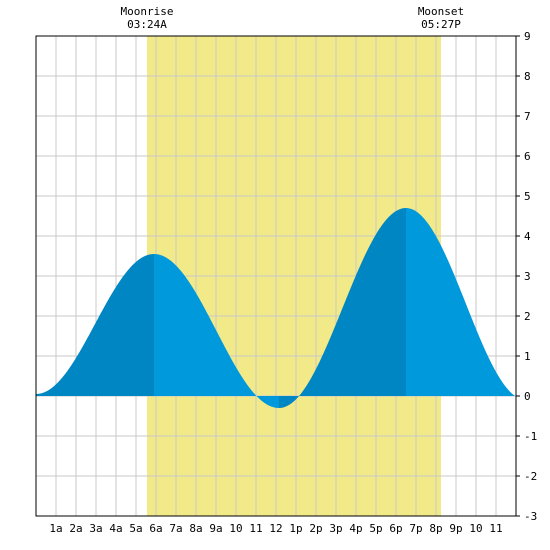 The height and width of the screenshot is (550, 550). I want to click on x-tick-label: 6p, so click(395, 528).